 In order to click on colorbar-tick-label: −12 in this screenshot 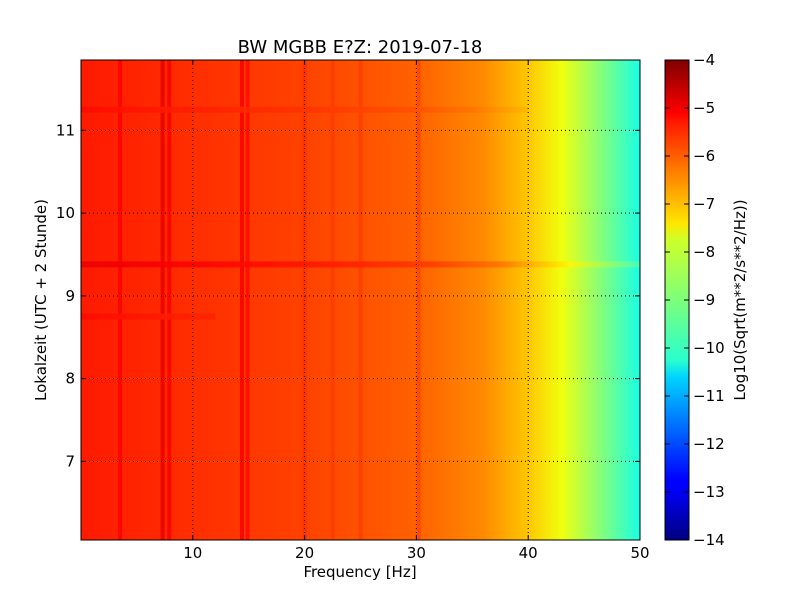, I will do `click(709, 444)`.